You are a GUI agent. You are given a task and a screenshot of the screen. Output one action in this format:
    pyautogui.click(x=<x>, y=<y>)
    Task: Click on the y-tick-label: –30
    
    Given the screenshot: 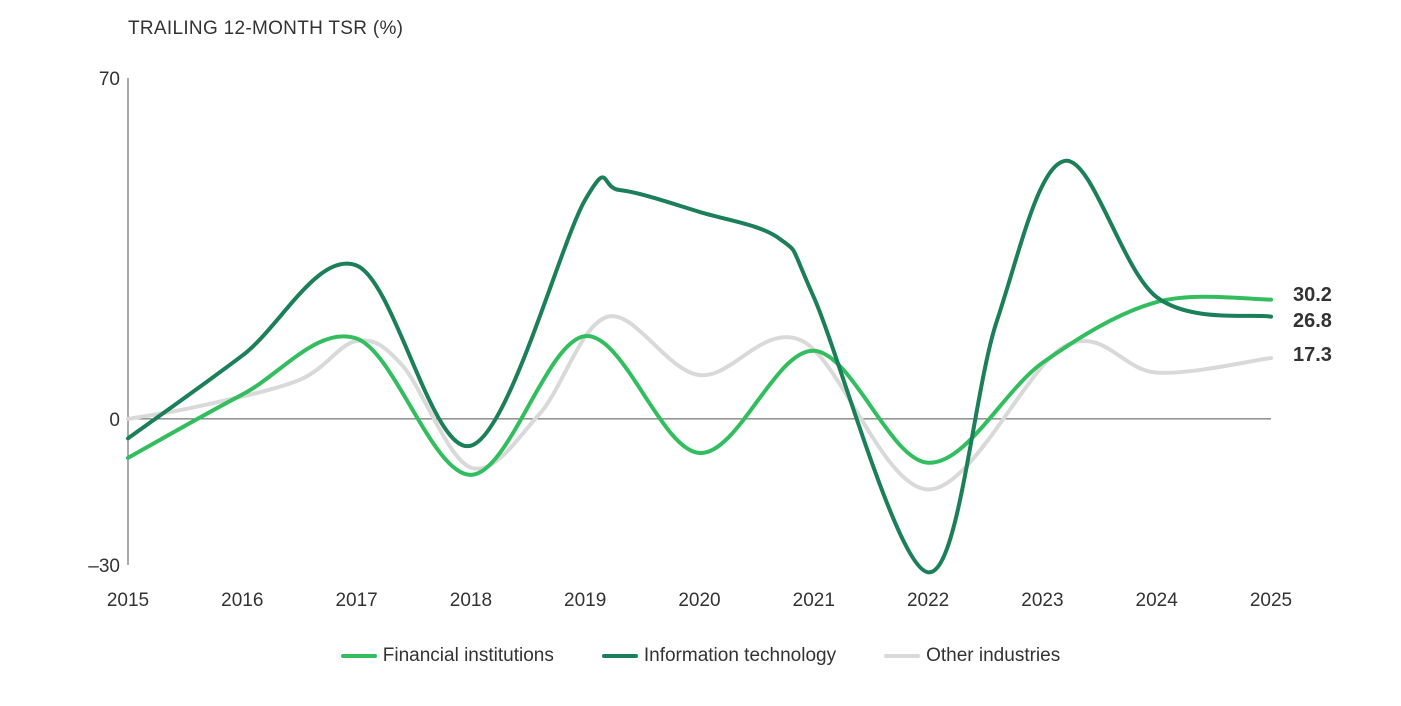 What is the action you would take?
    pyautogui.click(x=104, y=566)
    